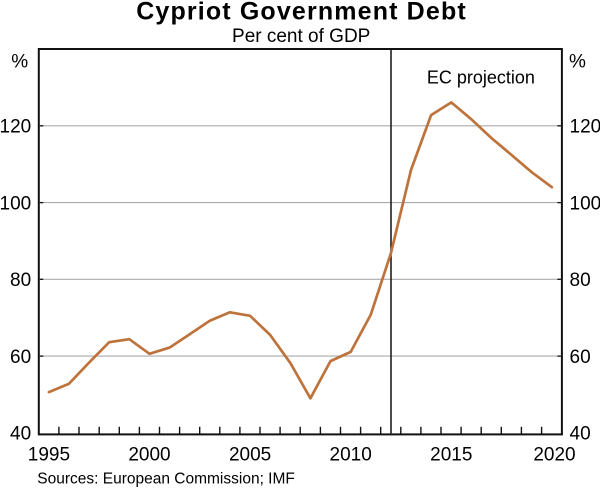  Describe the element at coordinates (451, 454) in the screenshot. I see `svg-text: 2015` at that location.